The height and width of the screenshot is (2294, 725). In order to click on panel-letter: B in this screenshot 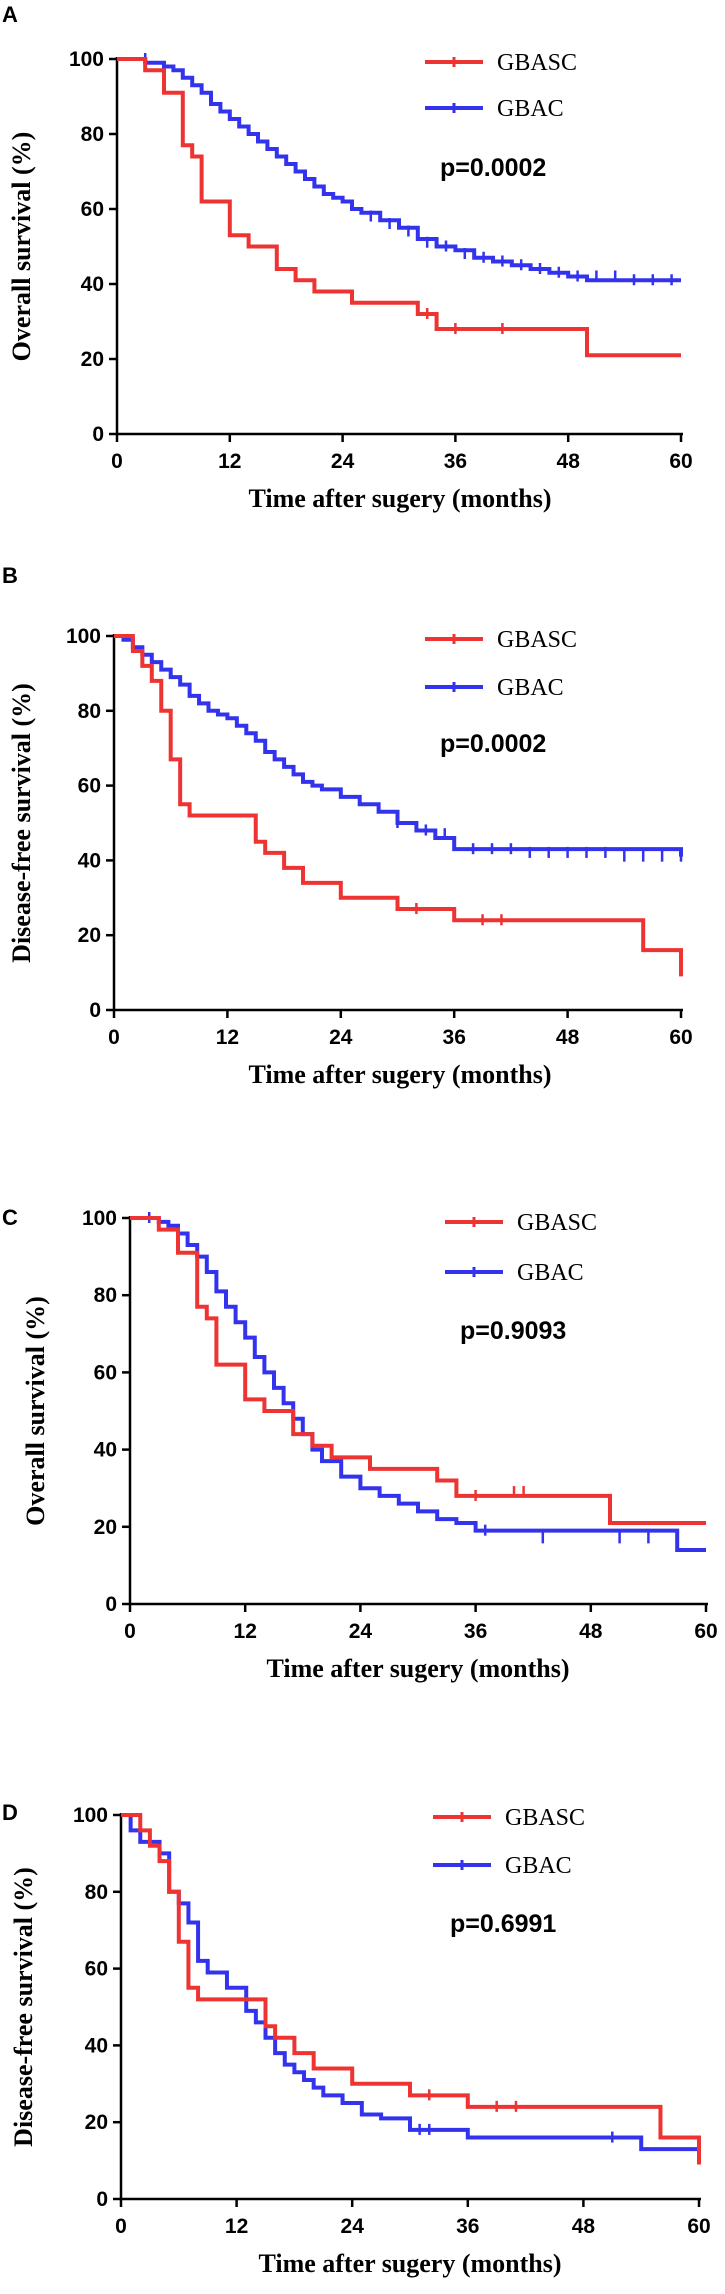, I will do `click(10, 575)`.